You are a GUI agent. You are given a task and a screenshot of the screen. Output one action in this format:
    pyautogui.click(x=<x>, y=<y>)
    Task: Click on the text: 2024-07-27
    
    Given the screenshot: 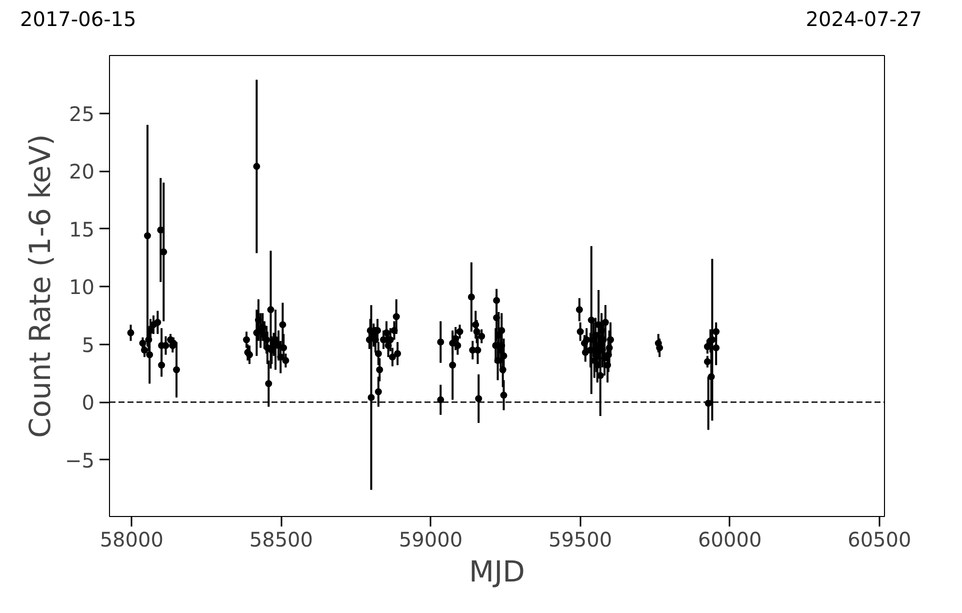 What is the action you would take?
    pyautogui.click(x=864, y=19)
    